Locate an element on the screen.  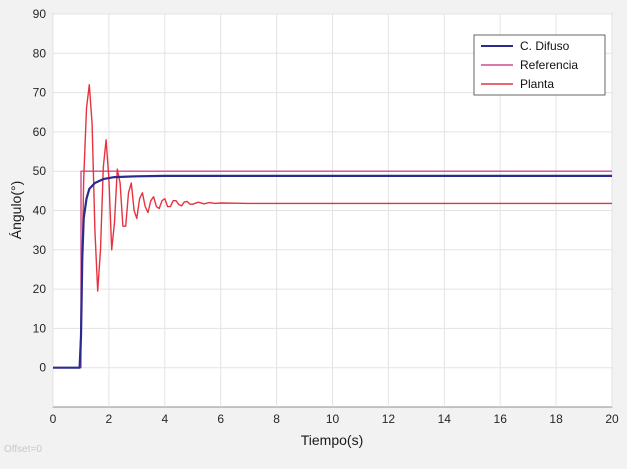
x-tick-label: 4 is located at coordinates (164, 419).